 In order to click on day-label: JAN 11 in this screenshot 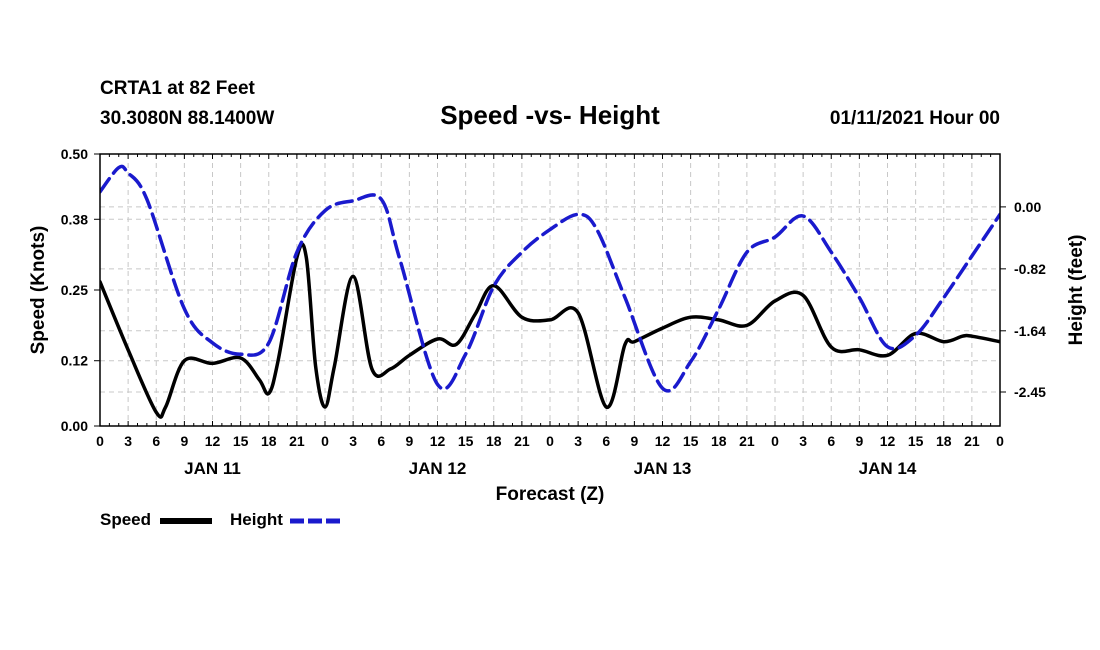, I will do `click(212, 468)`.